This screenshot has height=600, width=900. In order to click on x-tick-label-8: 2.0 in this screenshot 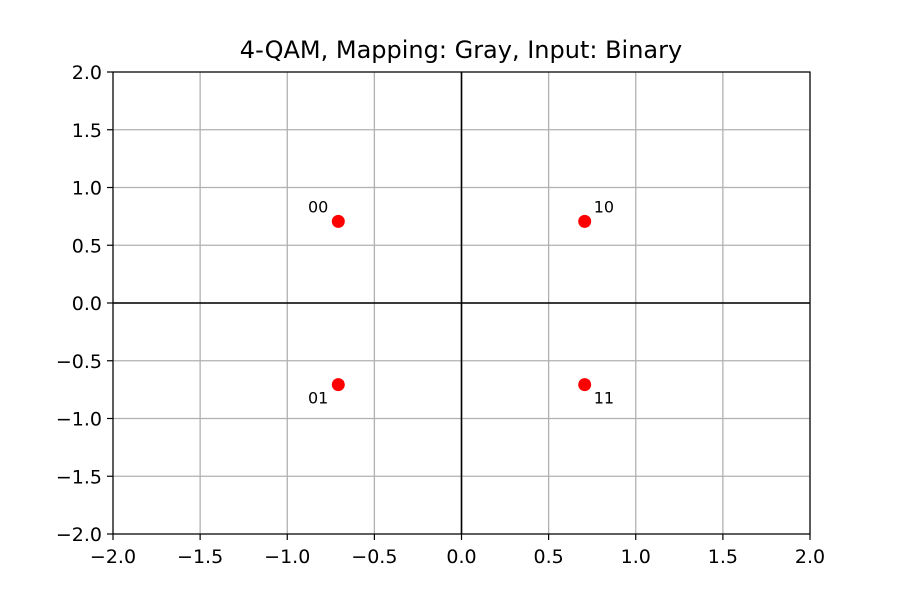, I will do `click(810, 557)`.